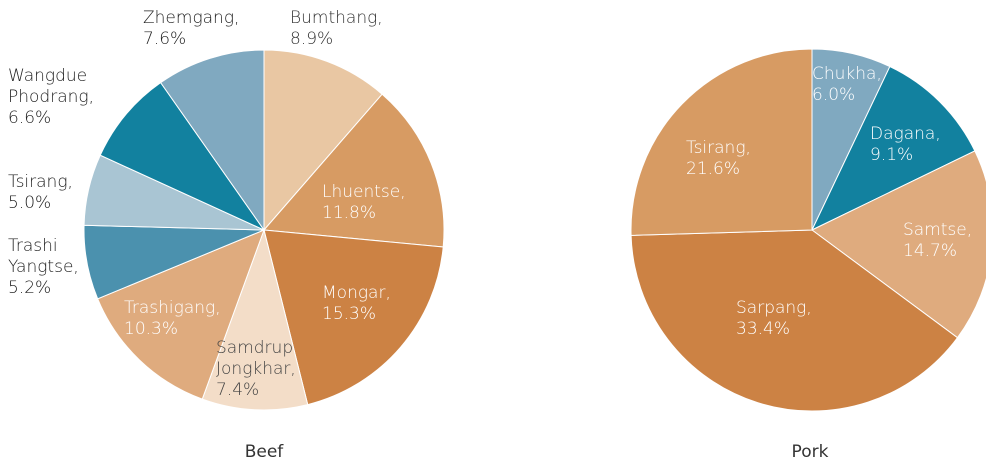  What do you see at coordinates (191, 18) in the screenshot?
I see `category-label: Zhemgang,` at bounding box center [191, 18].